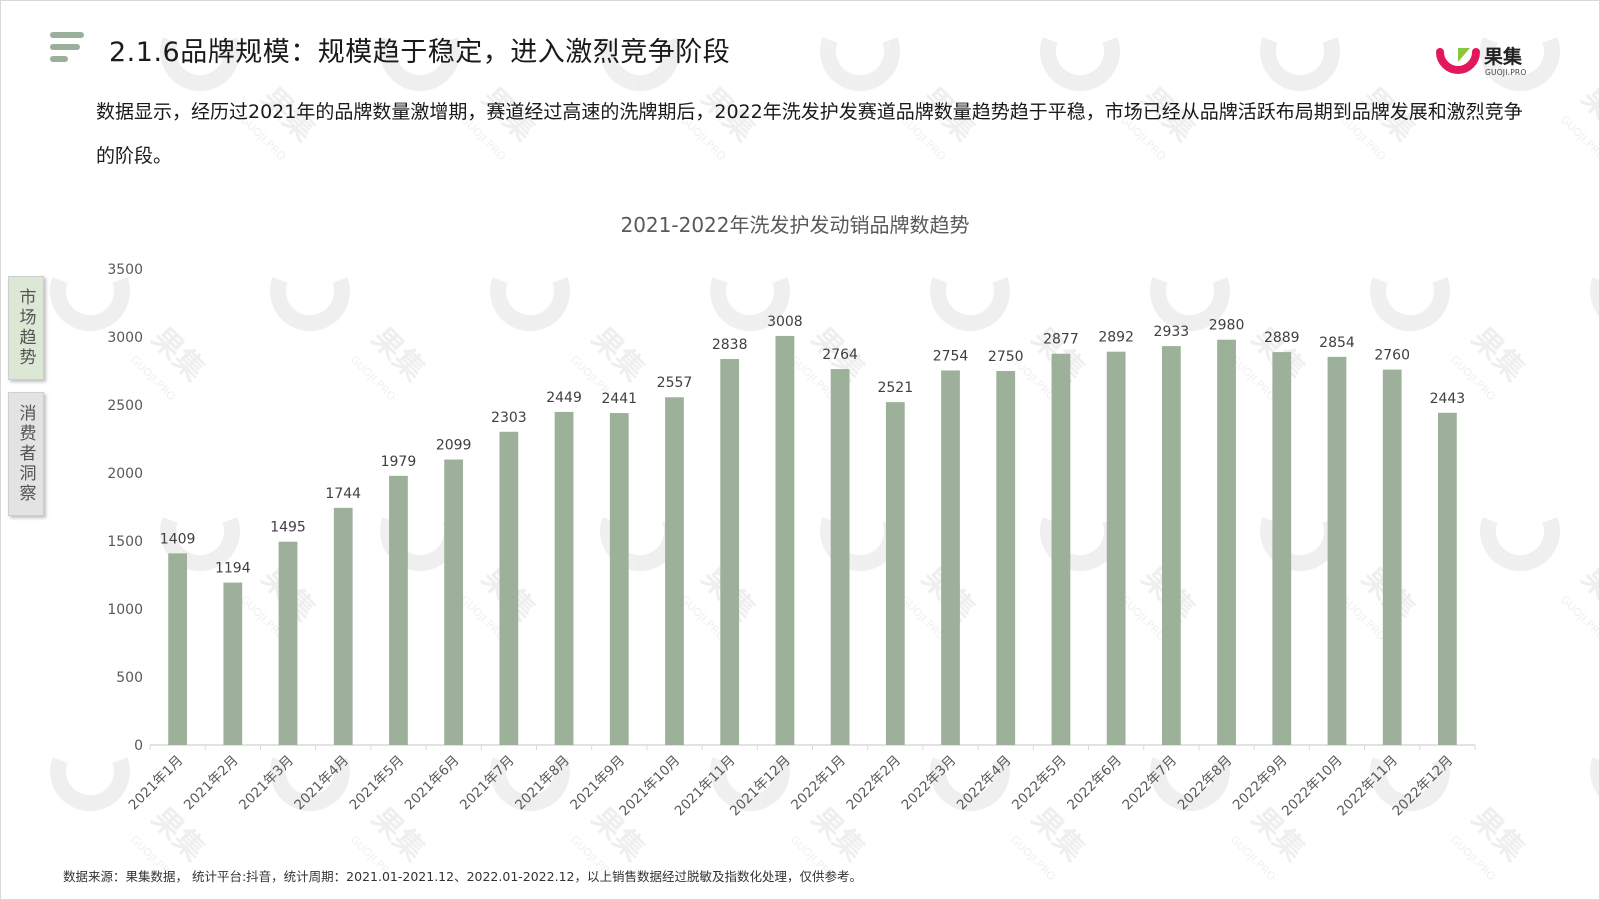 The image size is (1600, 900). Describe the element at coordinates (211, 783) in the screenshot. I see `x-tick-label: 2021年2月` at that location.